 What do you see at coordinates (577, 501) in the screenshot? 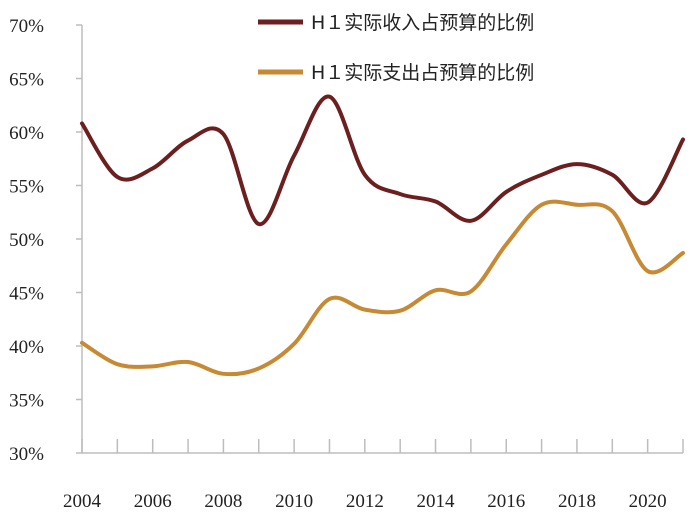
I see `x-tick-label: 2018` at bounding box center [577, 501].